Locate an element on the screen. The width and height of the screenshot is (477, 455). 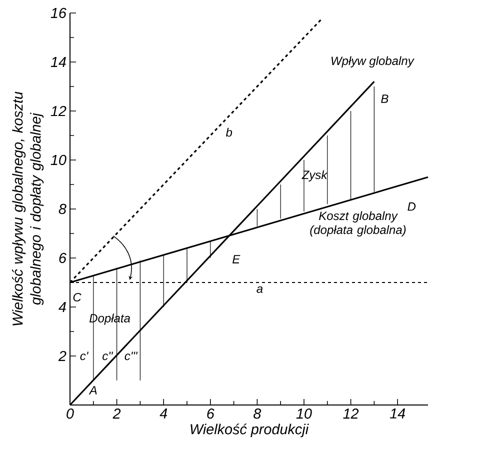
series-label: Koszt globalny (dopłata globalna) is located at coordinates (358, 223).